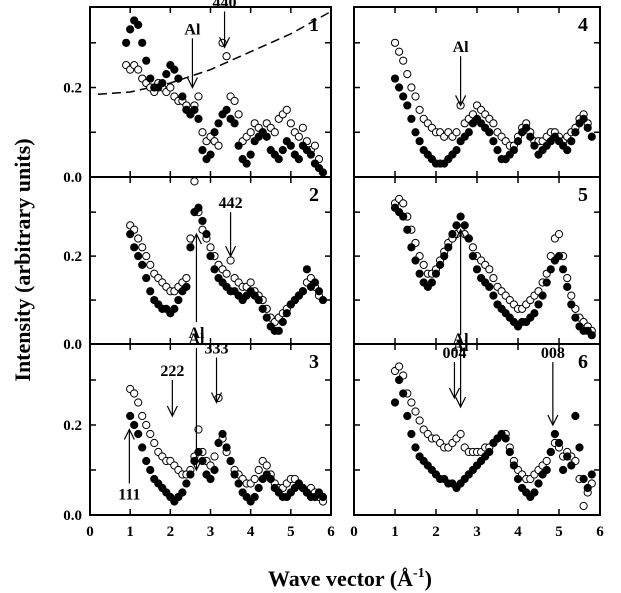  I want to click on panel-number: 1, so click(314, 25).